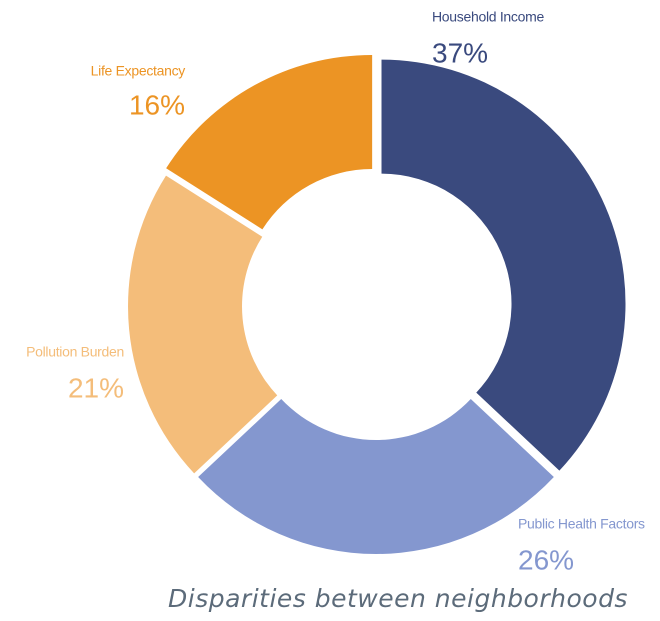 The image size is (660, 621). I want to click on segment-label: Pollution Burden, so click(75, 352).